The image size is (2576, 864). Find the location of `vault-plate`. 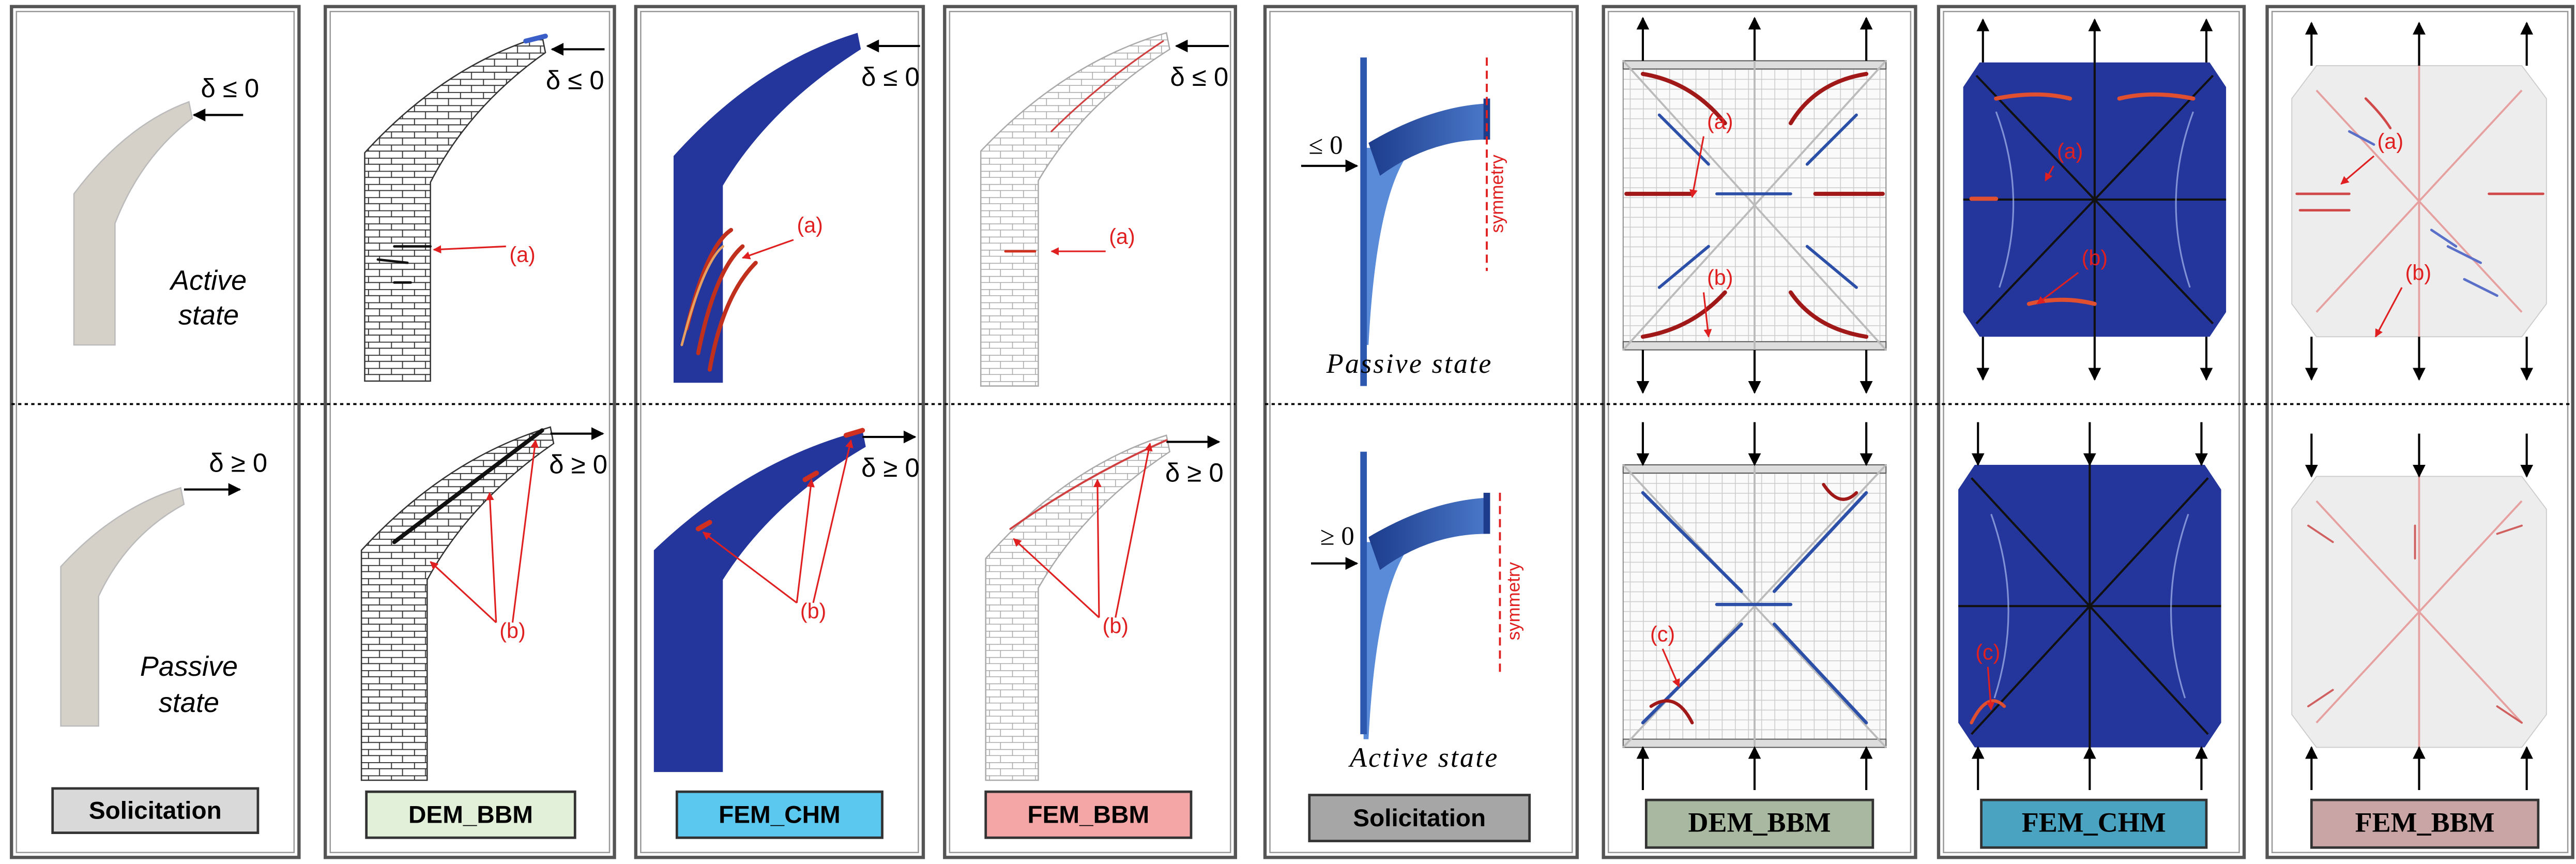

vault-plate is located at coordinates (1486, 513).